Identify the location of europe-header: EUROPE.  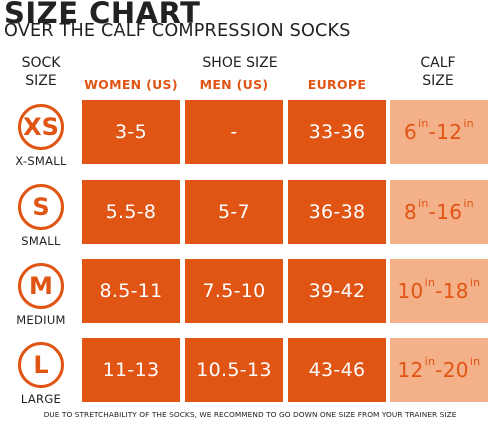
(337, 84).